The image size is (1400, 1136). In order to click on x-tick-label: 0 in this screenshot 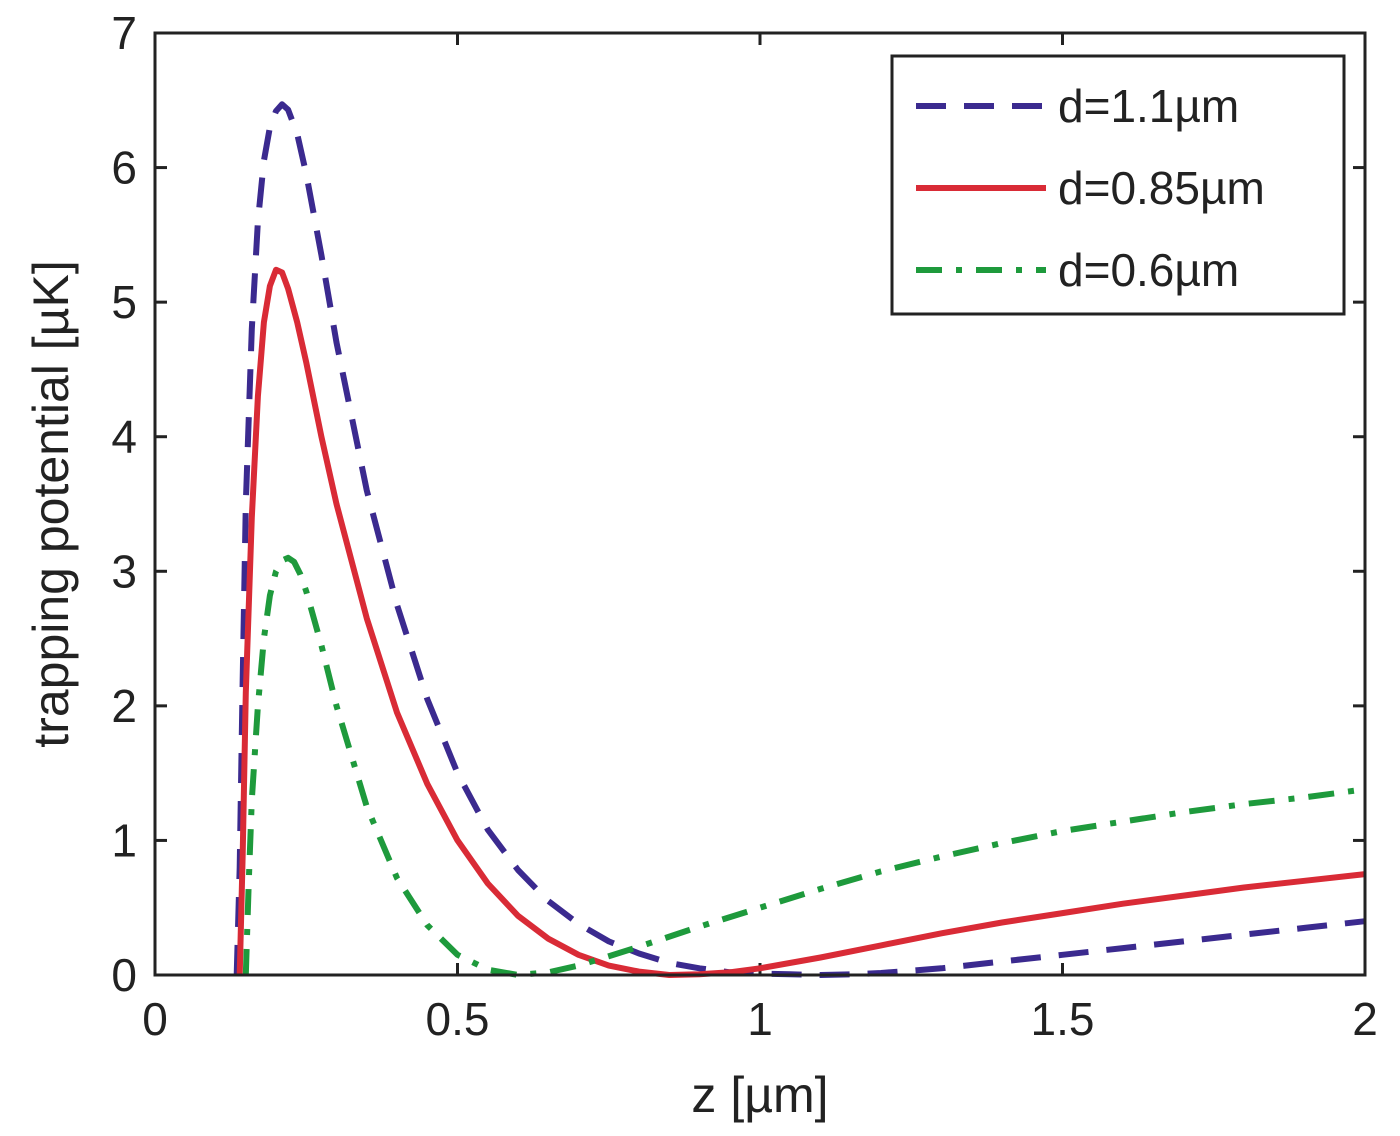, I will do `click(155, 1019)`.